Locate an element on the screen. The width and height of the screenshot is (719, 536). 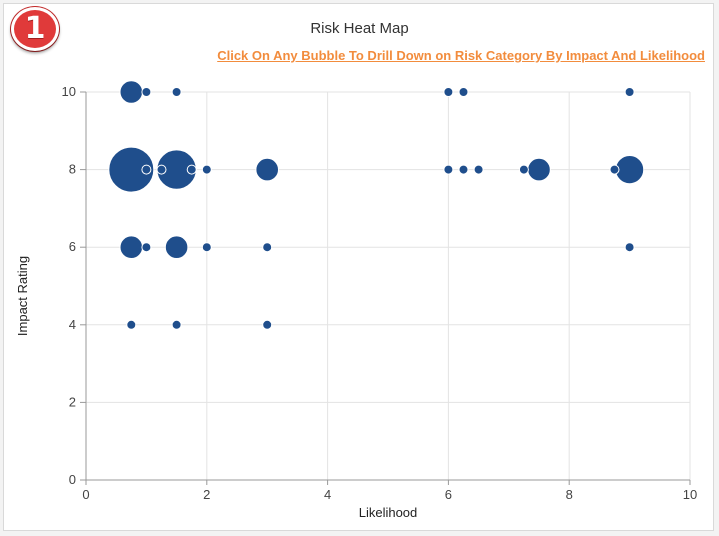
y-tick-label: 0 is located at coordinates (72, 479).